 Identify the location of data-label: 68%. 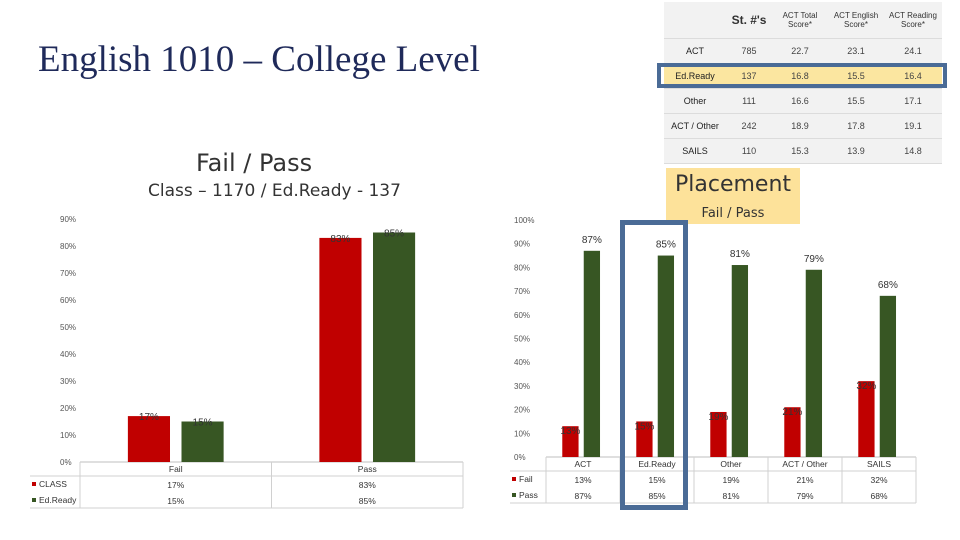
(888, 285).